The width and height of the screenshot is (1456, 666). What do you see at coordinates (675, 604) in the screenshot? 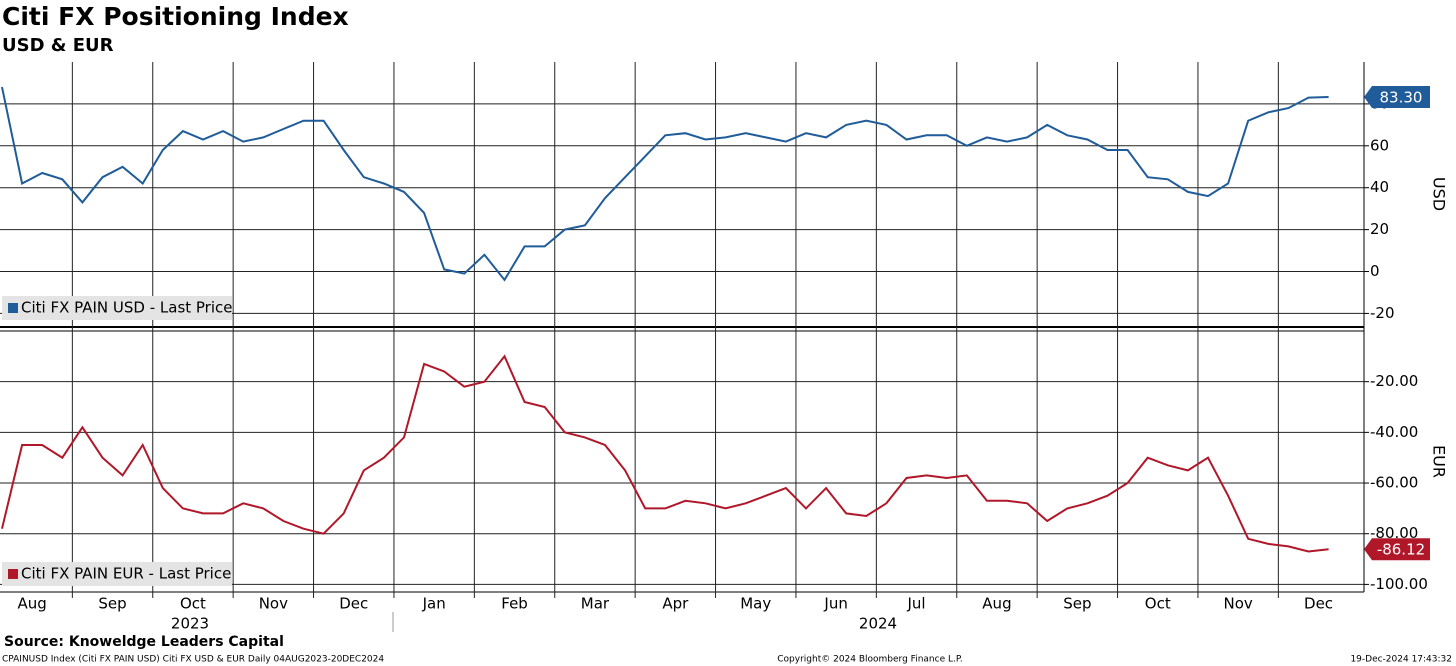
I see `x-tick-label: Apr` at bounding box center [675, 604].